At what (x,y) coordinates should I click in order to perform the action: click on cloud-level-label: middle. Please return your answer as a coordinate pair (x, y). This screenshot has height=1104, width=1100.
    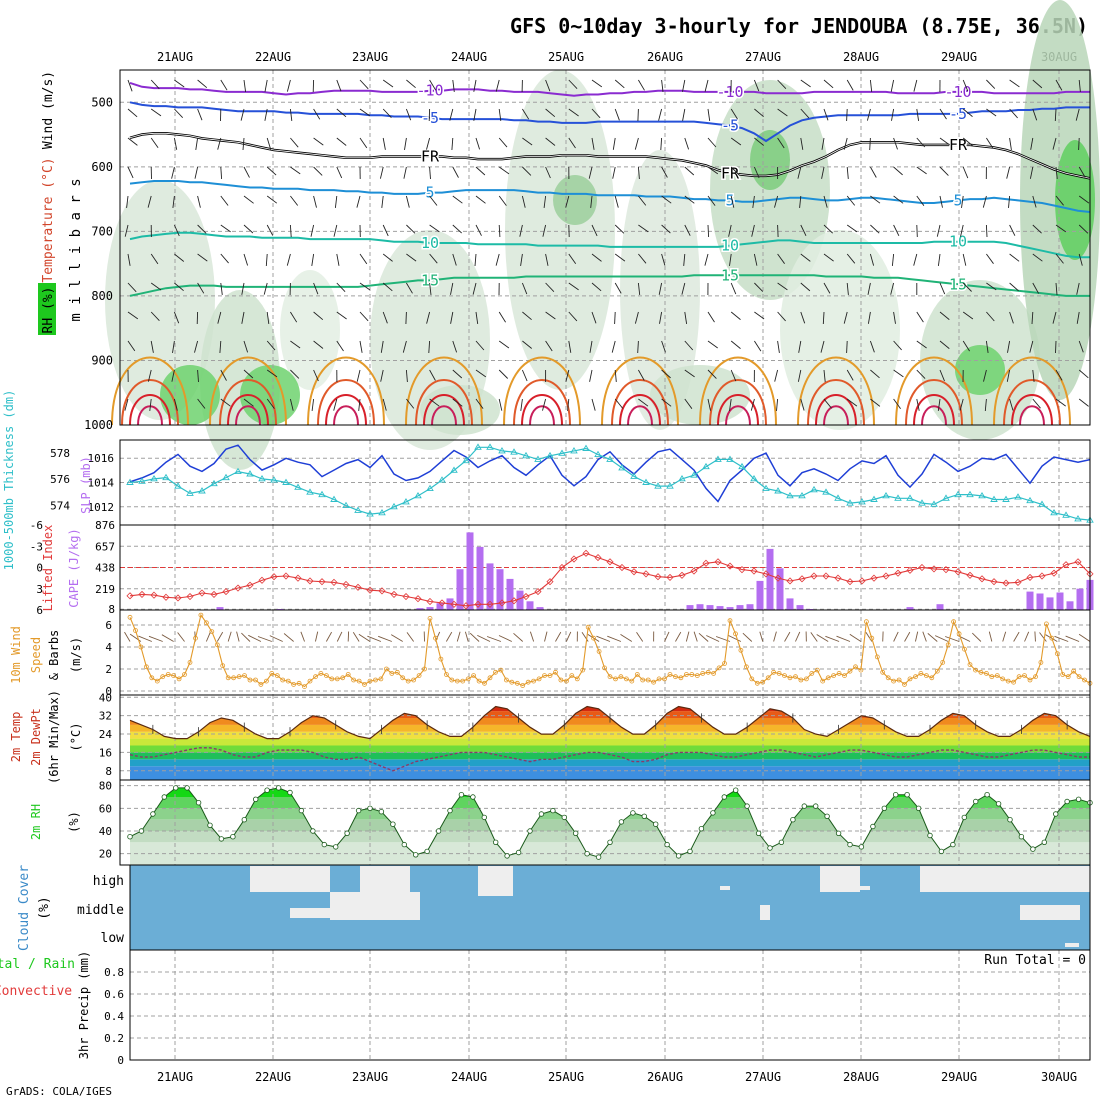
    Looking at the image, I should click on (100, 910).